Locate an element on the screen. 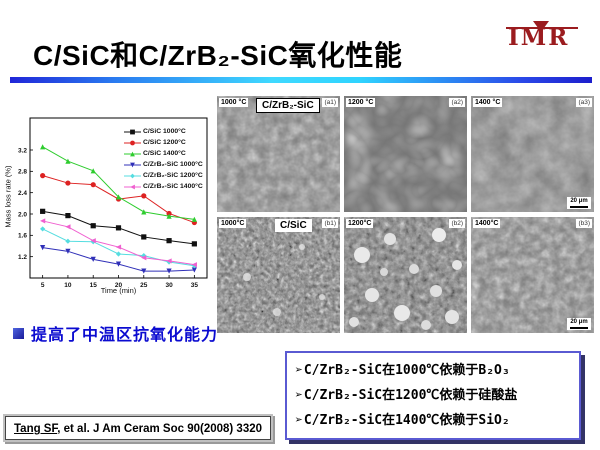  legend-label: C/SiC 1400°C is located at coordinates (164, 153).